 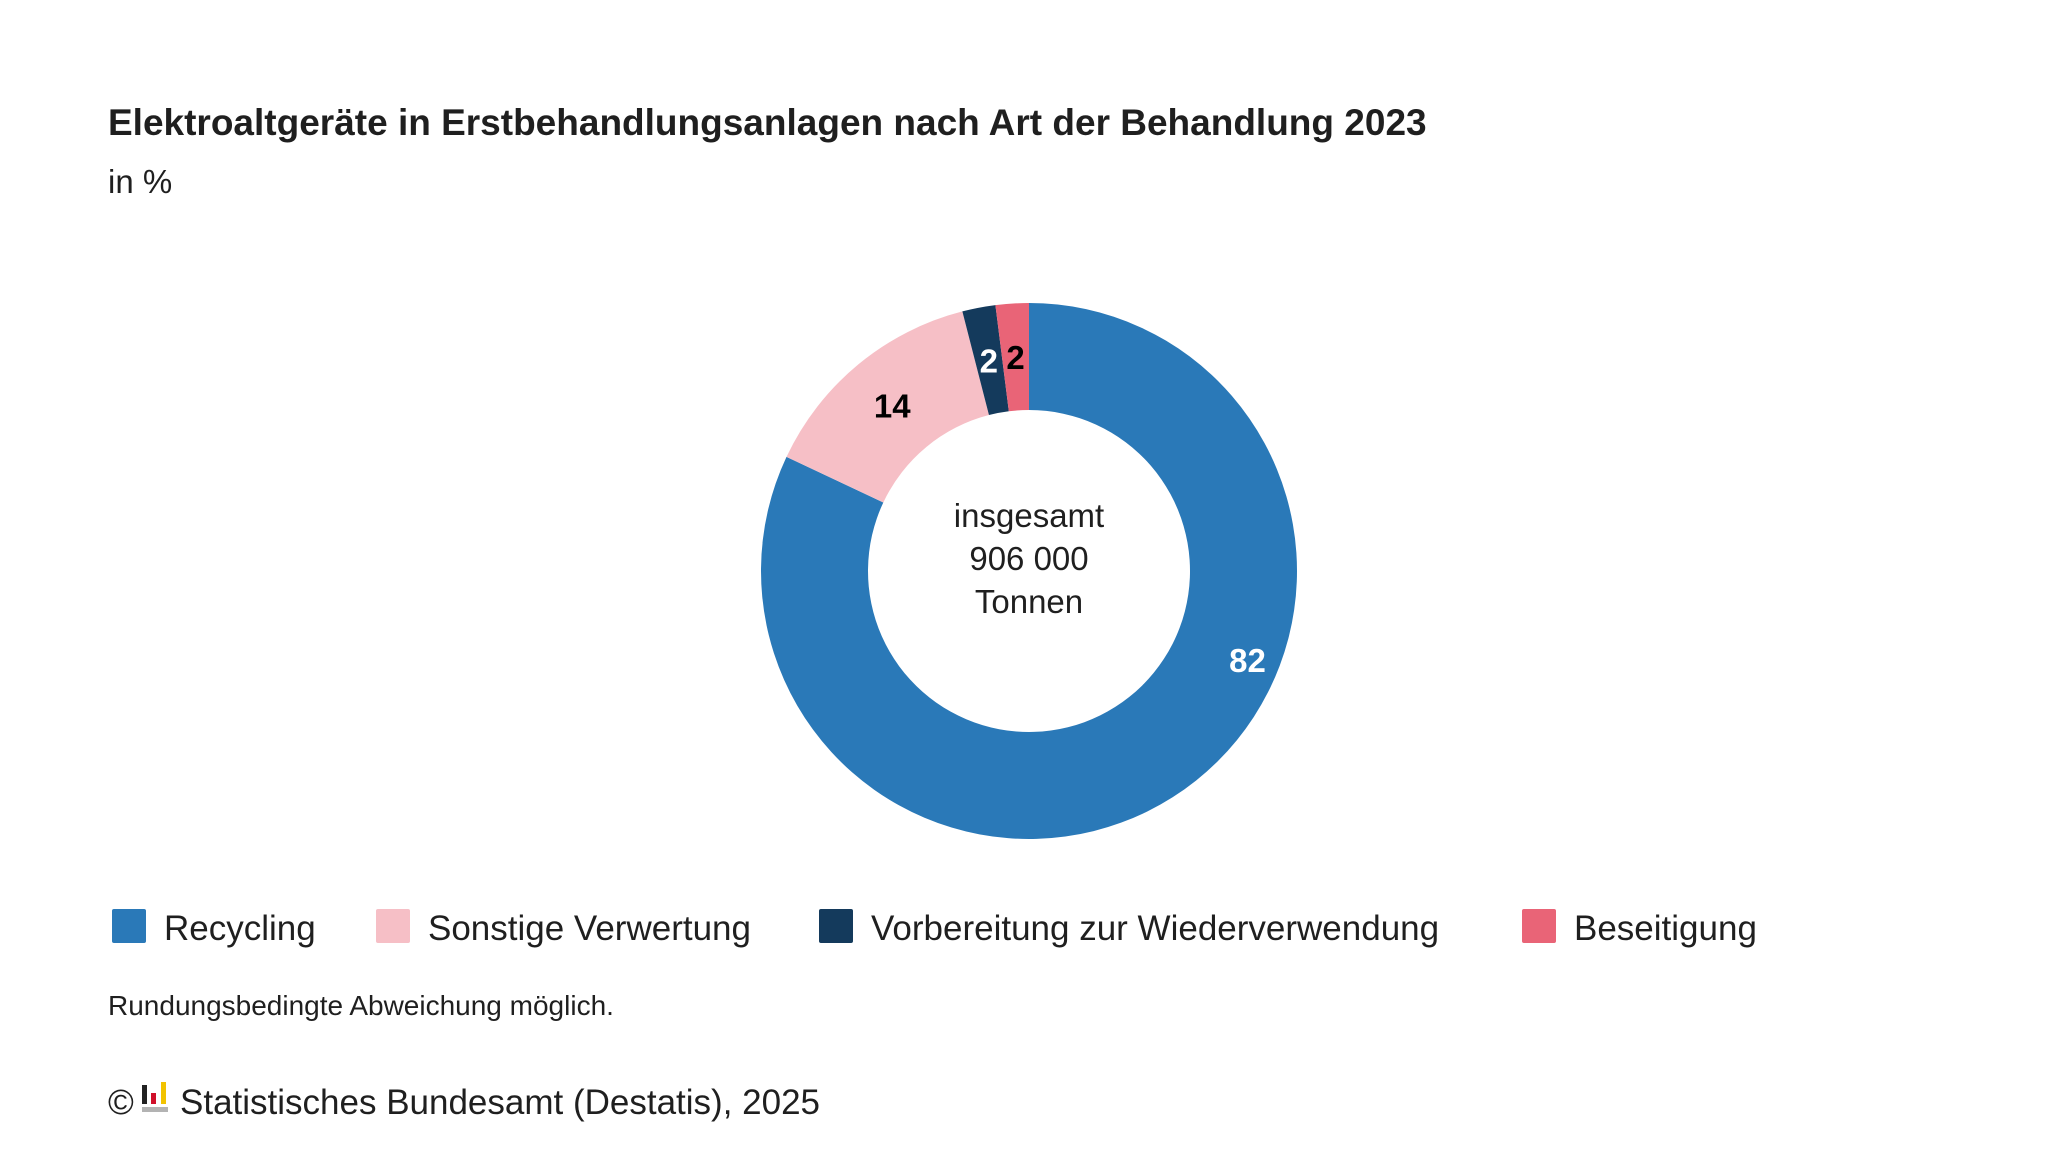 I want to click on data-label: 14, so click(x=892, y=406).